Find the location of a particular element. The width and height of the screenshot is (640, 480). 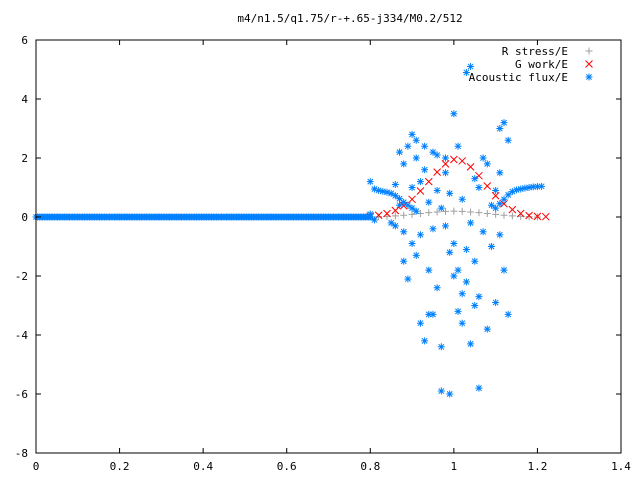

y-tick-label: 6 is located at coordinates (24, 40).